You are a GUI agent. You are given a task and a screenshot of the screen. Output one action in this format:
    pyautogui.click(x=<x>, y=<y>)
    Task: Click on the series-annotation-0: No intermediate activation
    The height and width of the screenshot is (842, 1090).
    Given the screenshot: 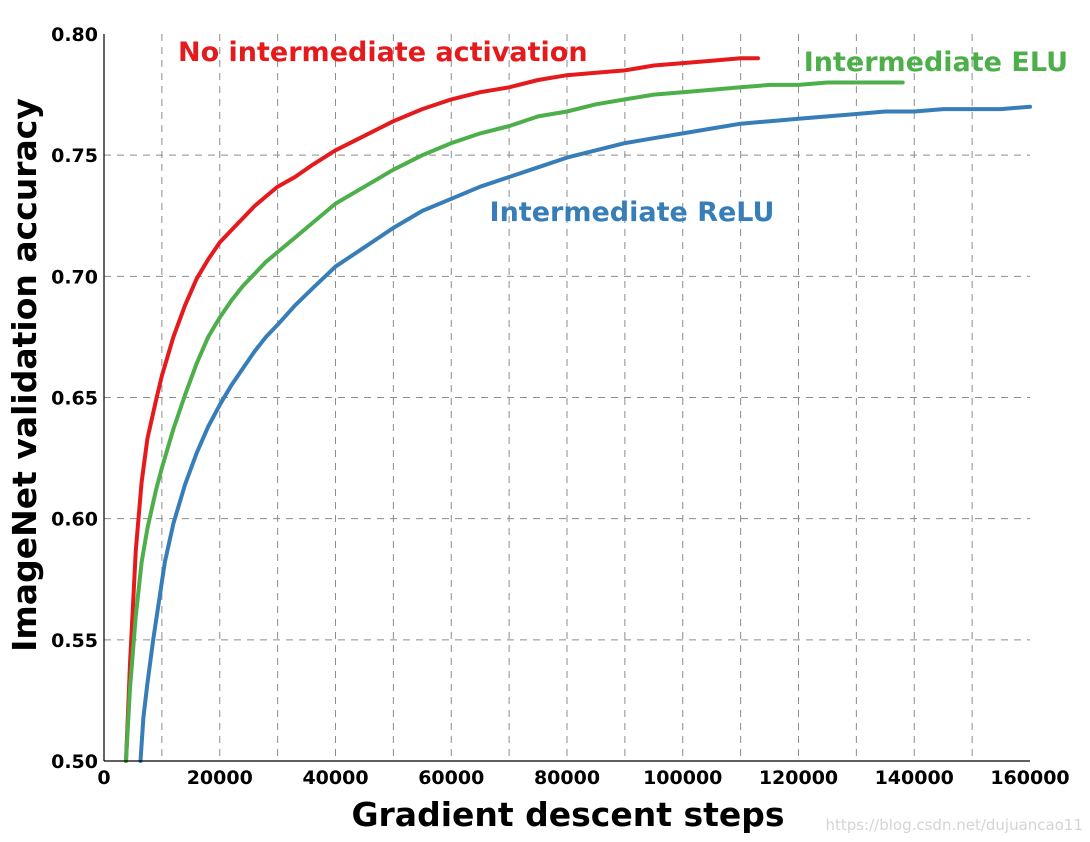 What is the action you would take?
    pyautogui.click(x=383, y=52)
    